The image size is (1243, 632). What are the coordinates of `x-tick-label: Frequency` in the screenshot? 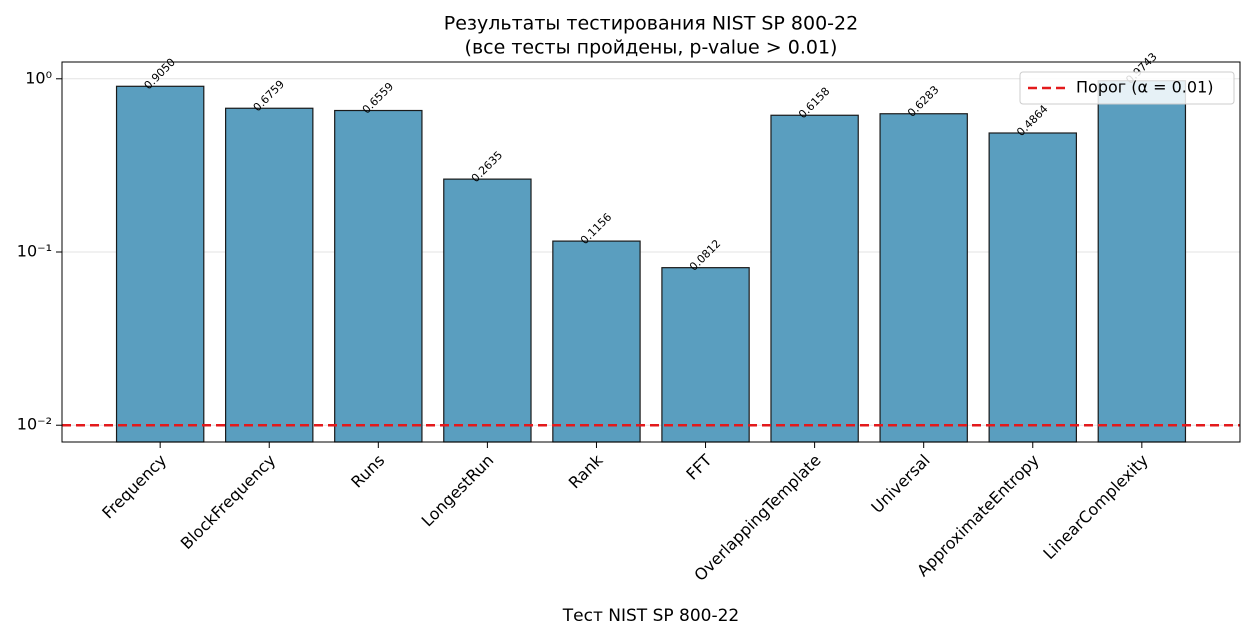 It's located at (134, 487).